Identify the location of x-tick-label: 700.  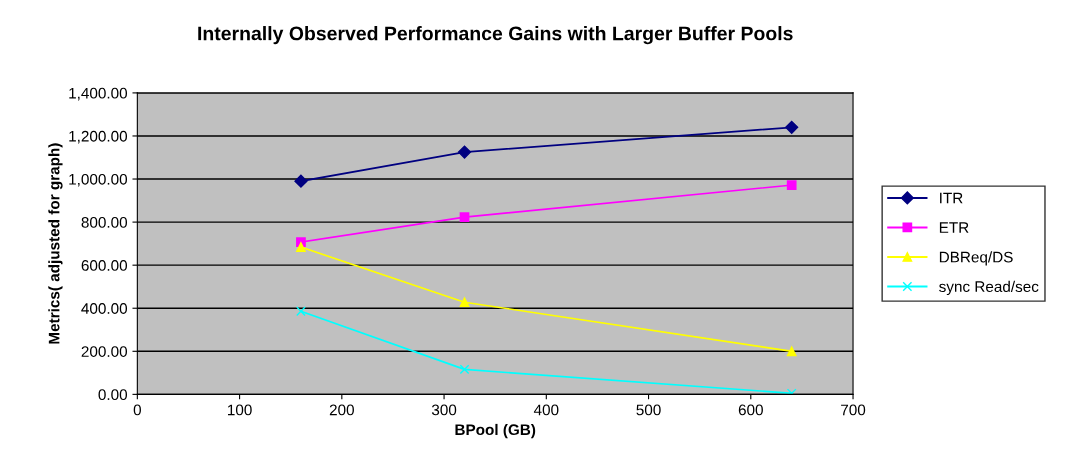
(853, 410).